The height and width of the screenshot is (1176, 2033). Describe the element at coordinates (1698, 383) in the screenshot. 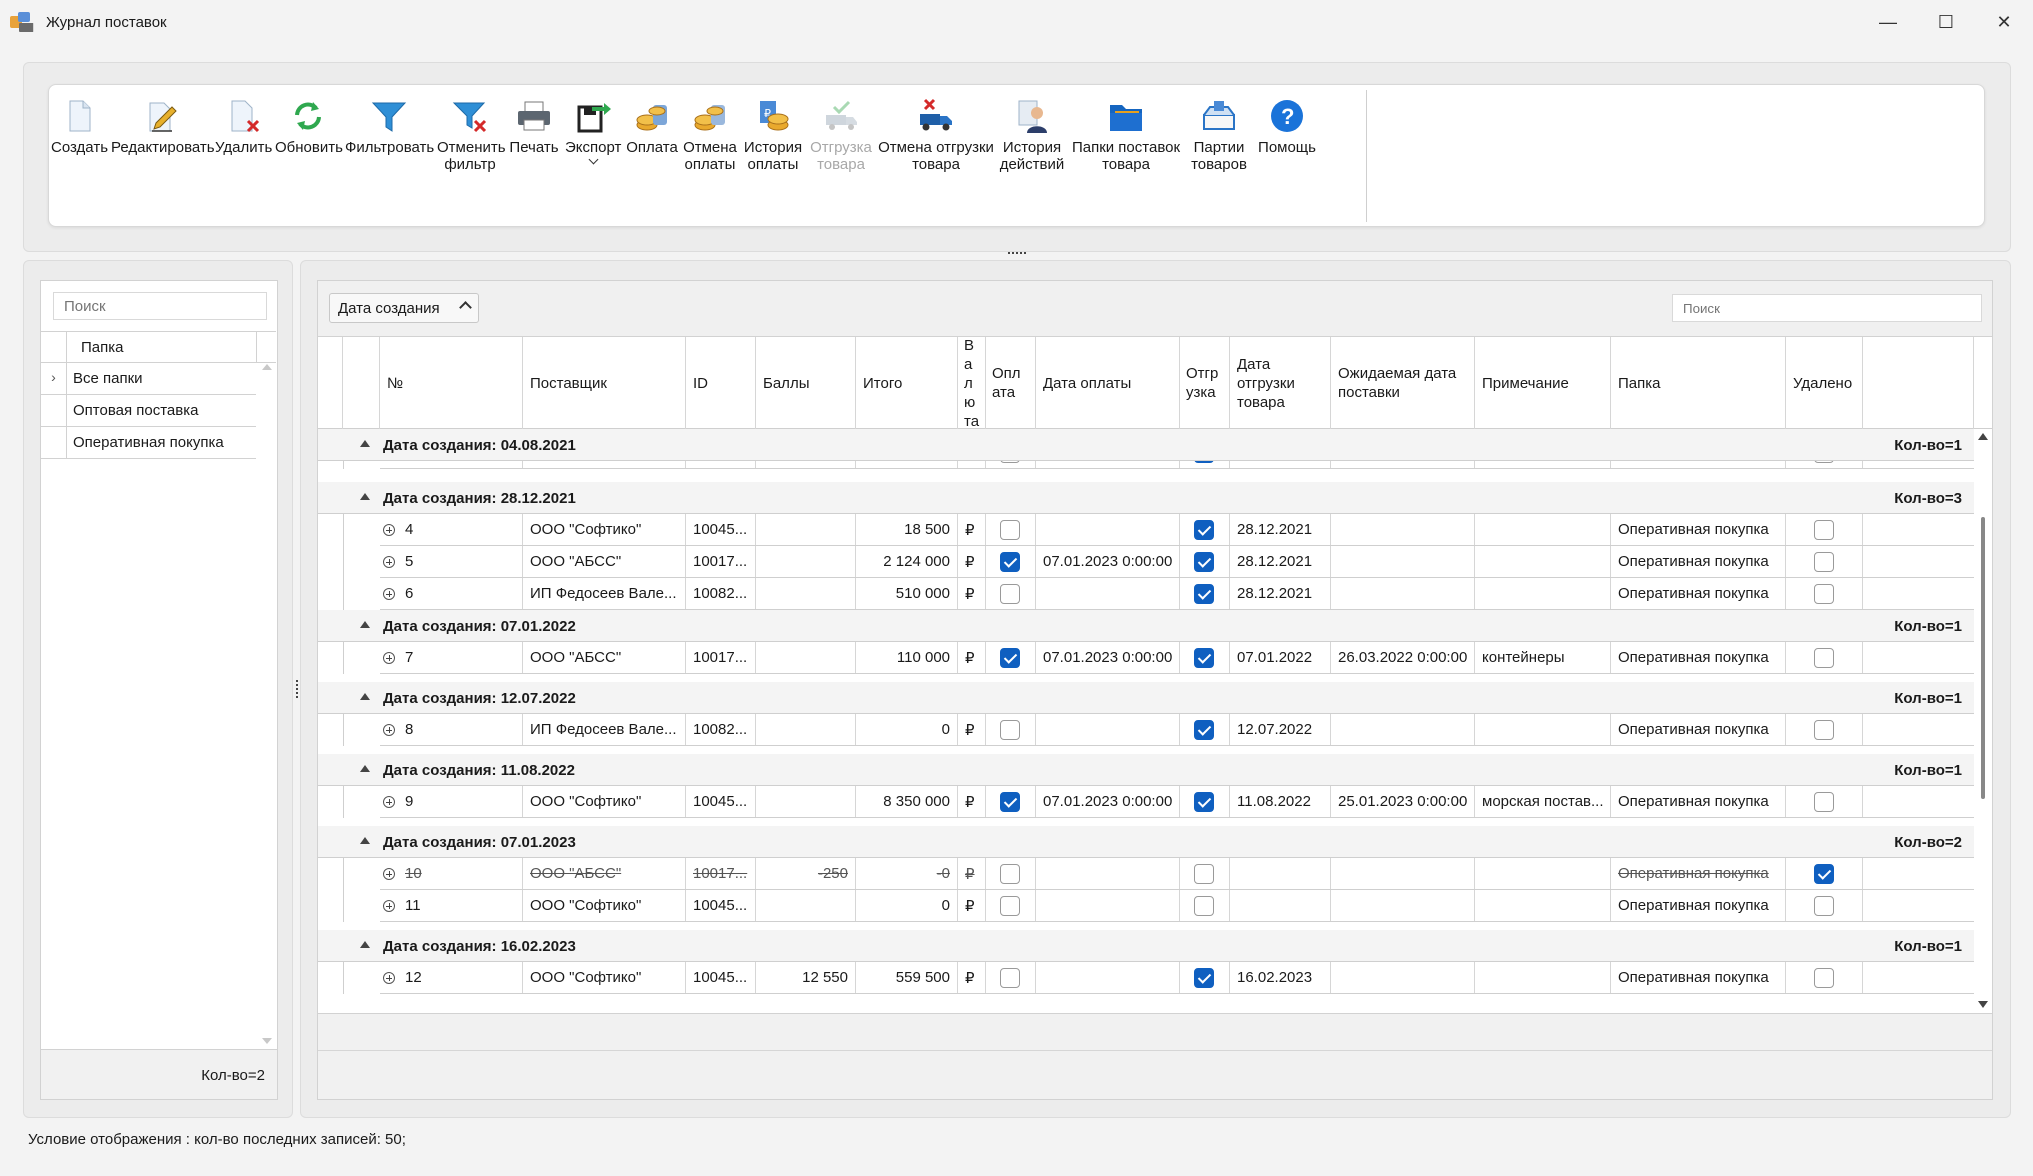

I see `column-header-folder: Папка` at that location.